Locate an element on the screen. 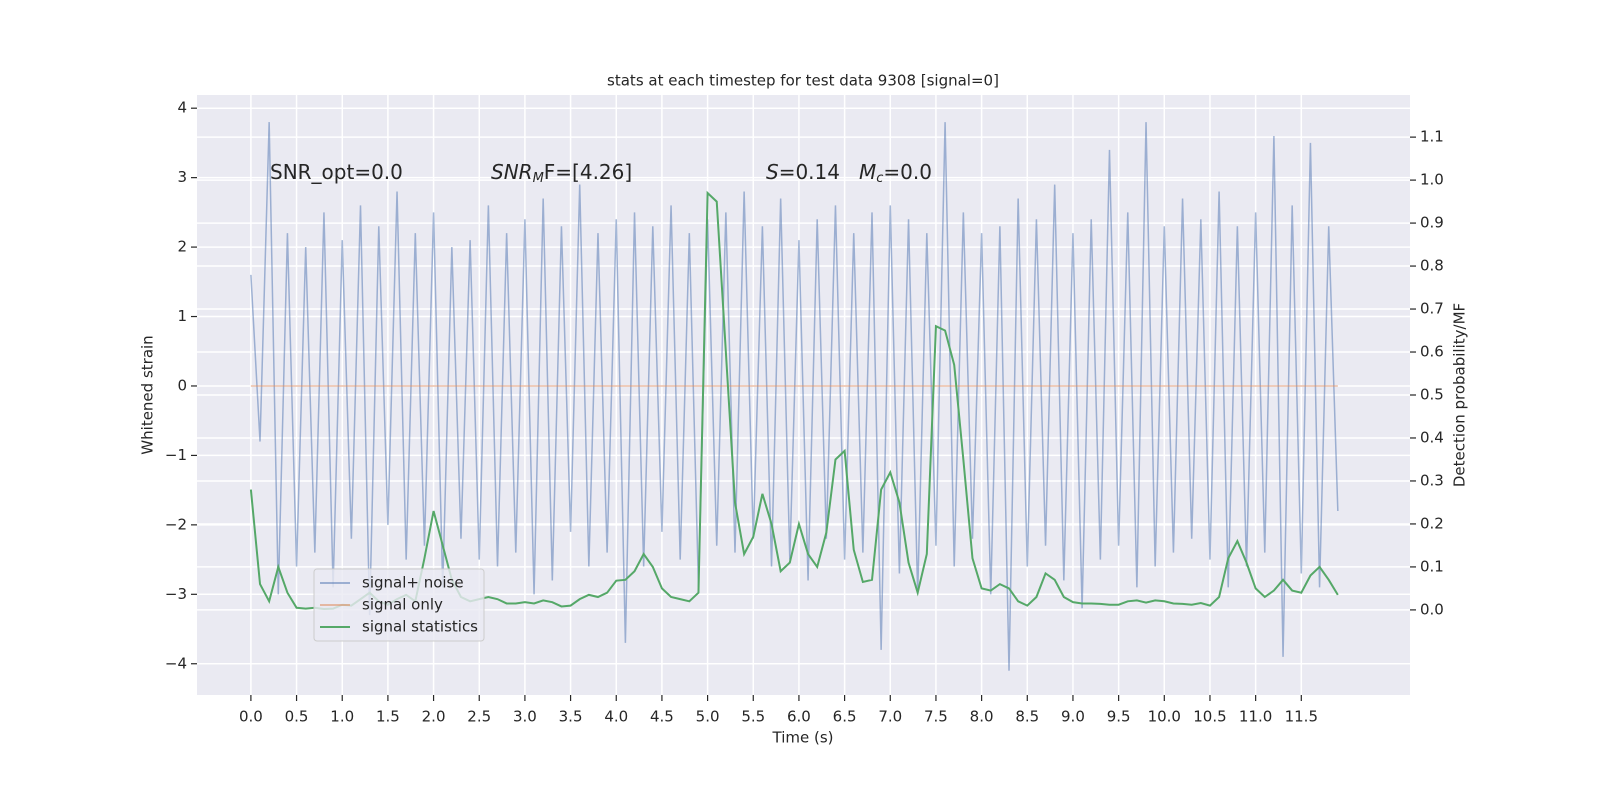 This screenshot has height=800, width=1600. x-tick-label: 10.5 is located at coordinates (1209, 717).